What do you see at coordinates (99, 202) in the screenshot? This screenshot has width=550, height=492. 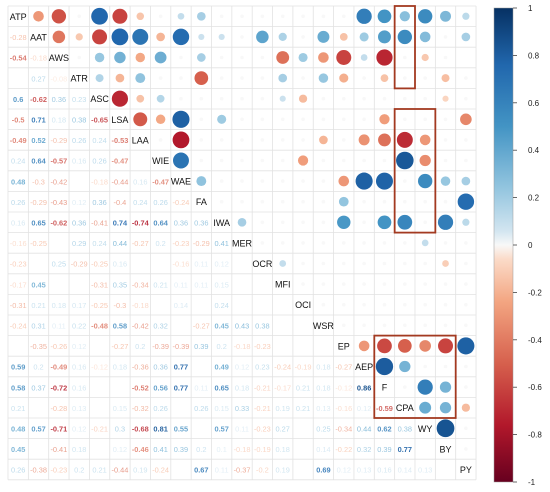 I see `corr-value-label: 0.36` at bounding box center [99, 202].